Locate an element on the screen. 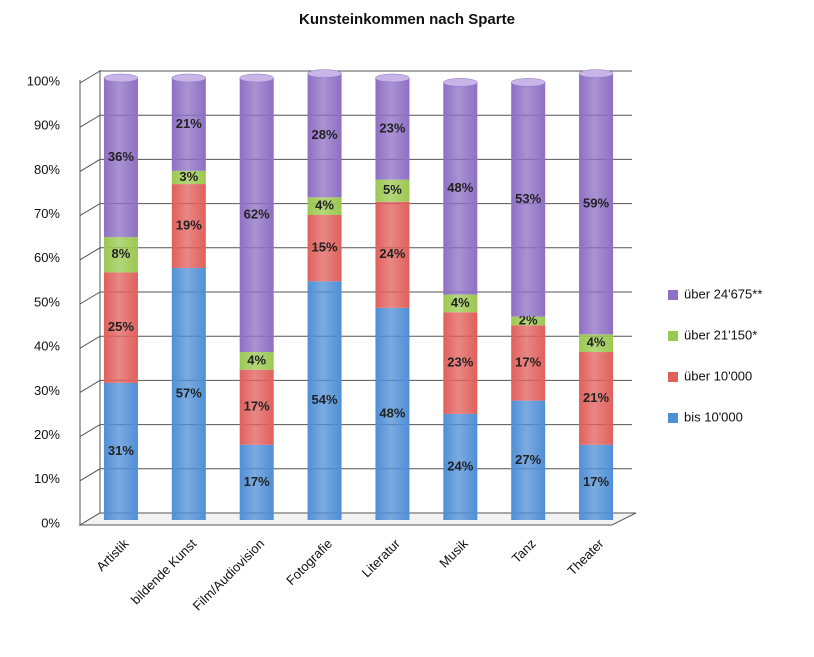  chart-title: Kunsteinkommen nach Sparte is located at coordinates (407, 19).